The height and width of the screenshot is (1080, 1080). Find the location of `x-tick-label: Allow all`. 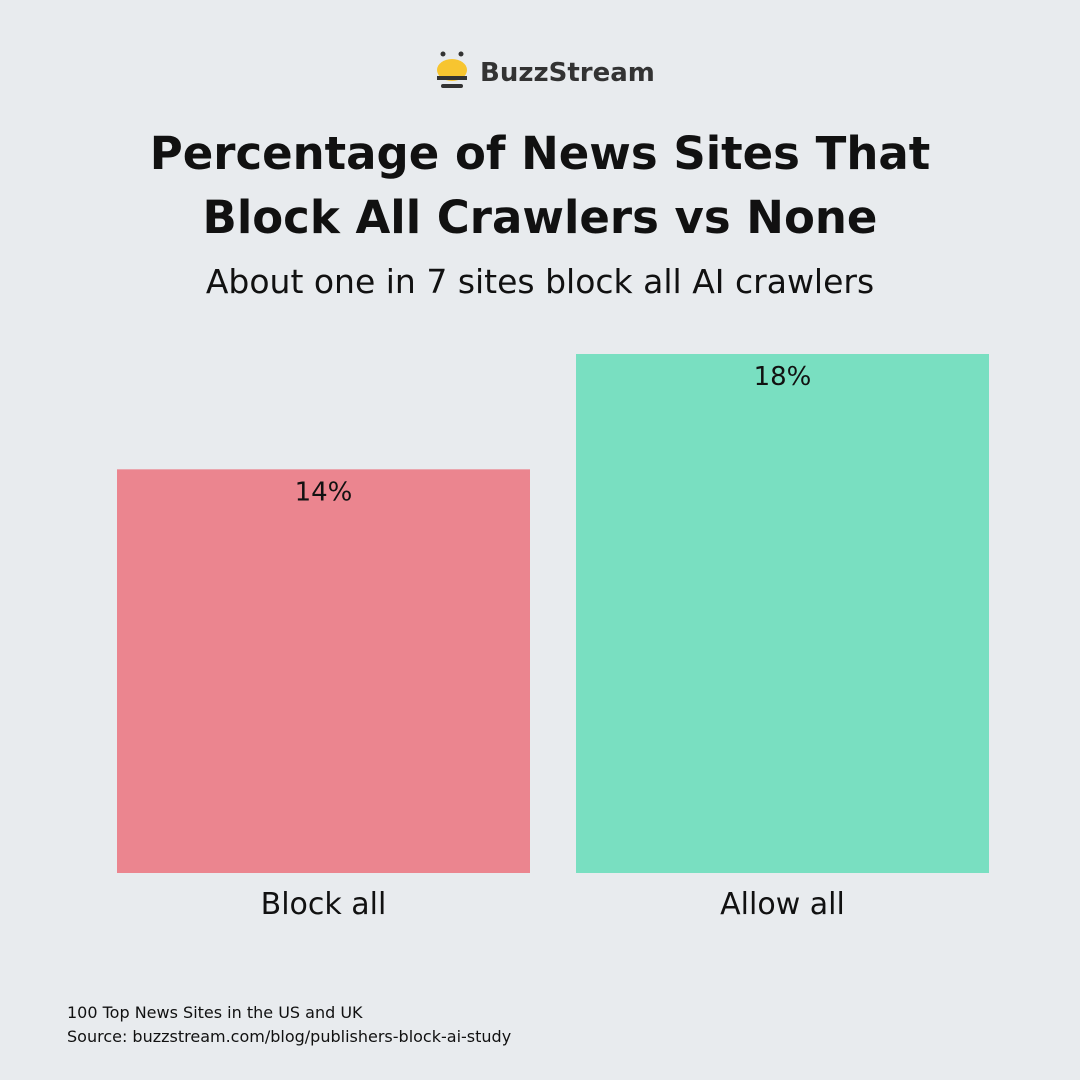

x-tick-label: Allow all is located at coordinates (782, 904).